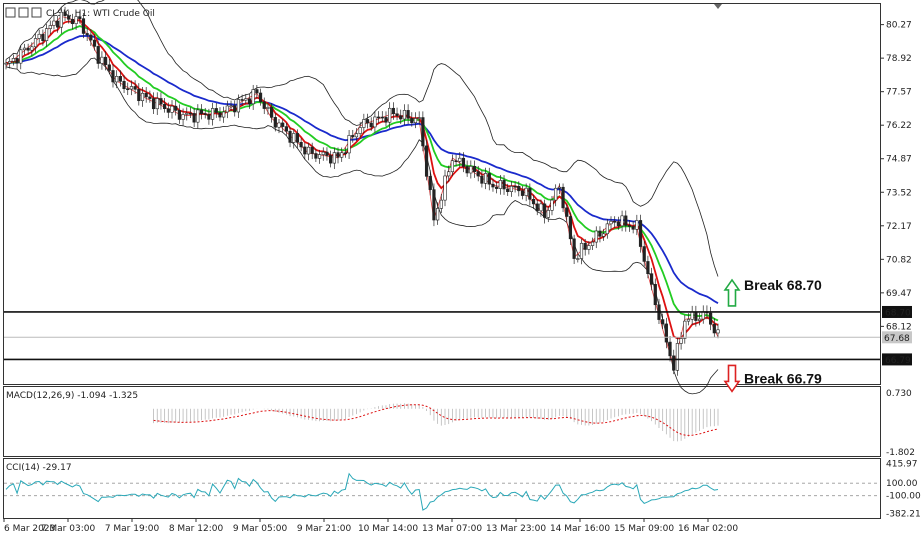  What do you see at coordinates (36, 12) in the screenshot?
I see `close-window-icon` at bounding box center [36, 12].